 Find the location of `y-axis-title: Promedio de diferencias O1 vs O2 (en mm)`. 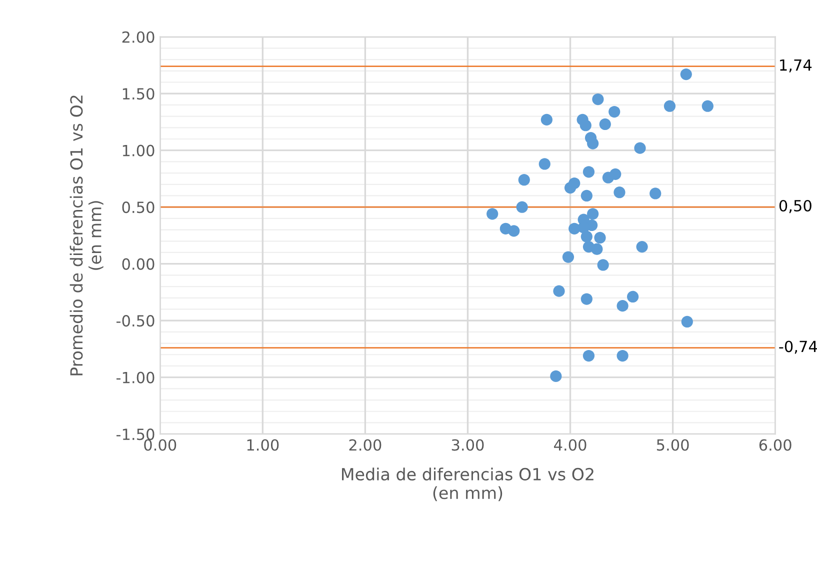

y-axis-title: Promedio de diferencias O1 vs O2 (en mm) is located at coordinates (87, 236).